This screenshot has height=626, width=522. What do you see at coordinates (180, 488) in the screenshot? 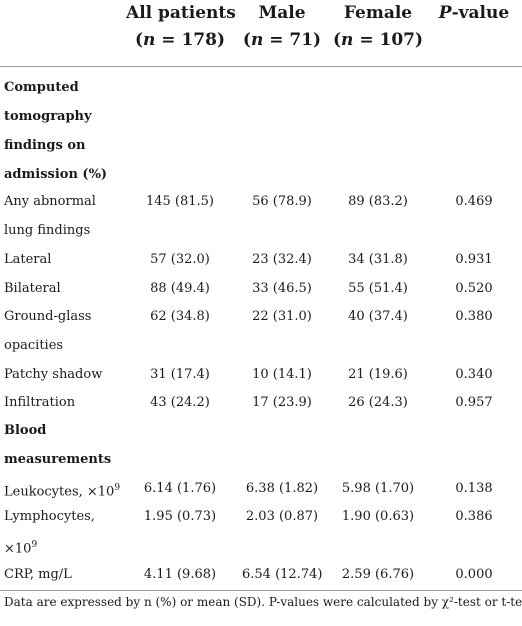
I see `cell-value: 6.14 (1.76)` at bounding box center [180, 488].